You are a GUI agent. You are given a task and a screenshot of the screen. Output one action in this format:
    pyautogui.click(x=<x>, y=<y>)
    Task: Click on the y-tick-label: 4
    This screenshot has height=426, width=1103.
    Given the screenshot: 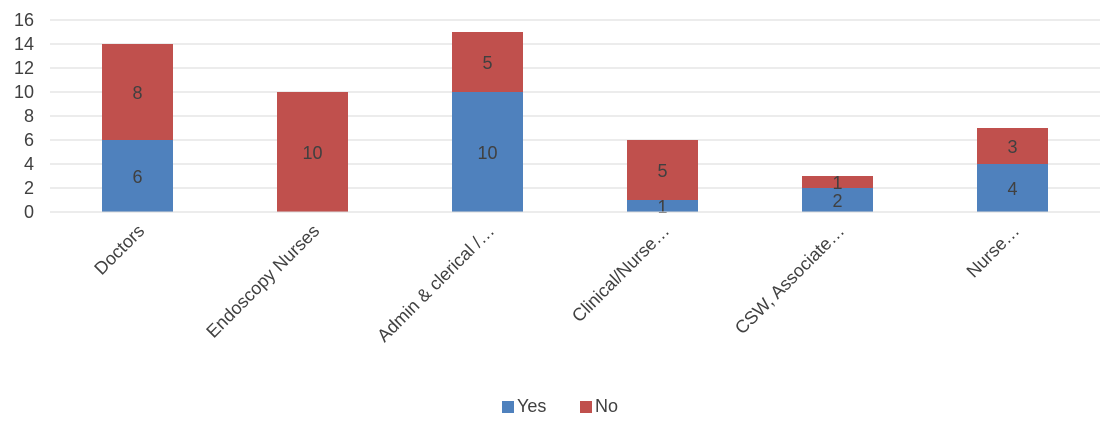 What is the action you would take?
    pyautogui.click(x=29, y=164)
    